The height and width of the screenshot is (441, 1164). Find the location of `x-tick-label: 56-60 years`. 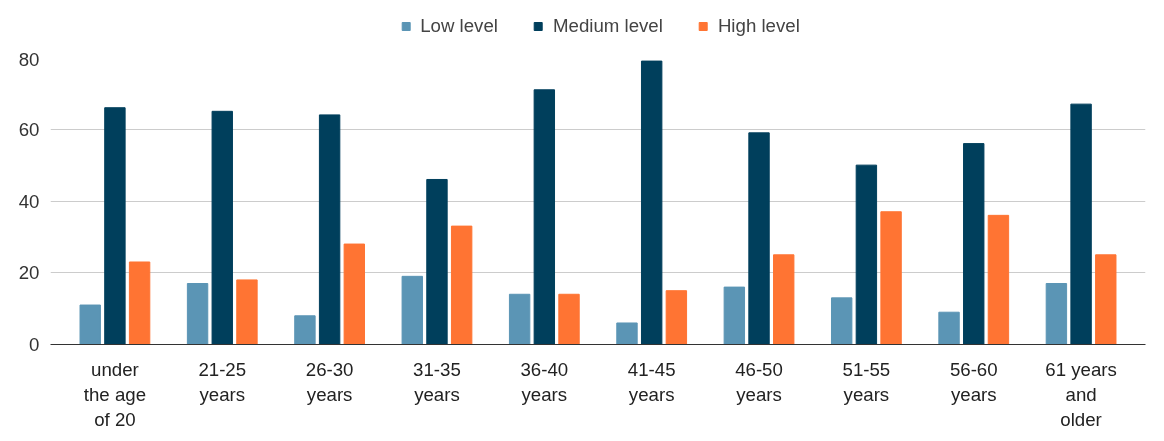

x-tick-label: 56-60 years is located at coordinates (973, 381).